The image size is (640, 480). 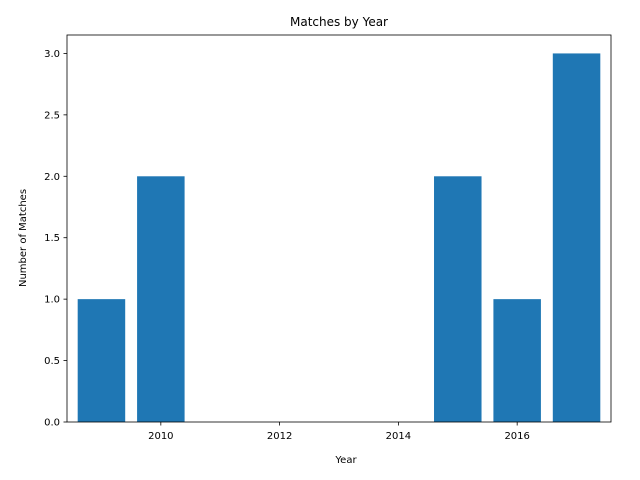 What do you see at coordinates (517, 360) in the screenshot?
I see `bar-2016` at bounding box center [517, 360].